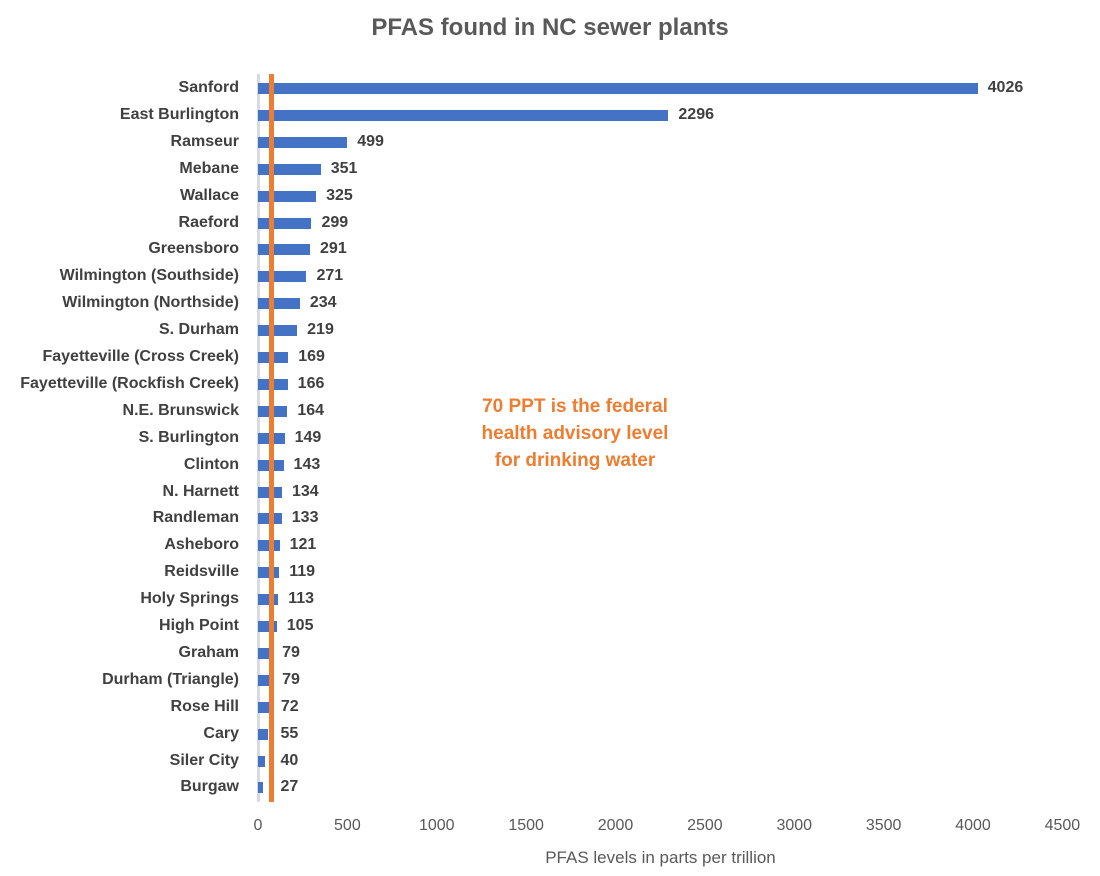 The image size is (1100, 876). What do you see at coordinates (201, 545) in the screenshot?
I see `category-label: Asheboro` at bounding box center [201, 545].